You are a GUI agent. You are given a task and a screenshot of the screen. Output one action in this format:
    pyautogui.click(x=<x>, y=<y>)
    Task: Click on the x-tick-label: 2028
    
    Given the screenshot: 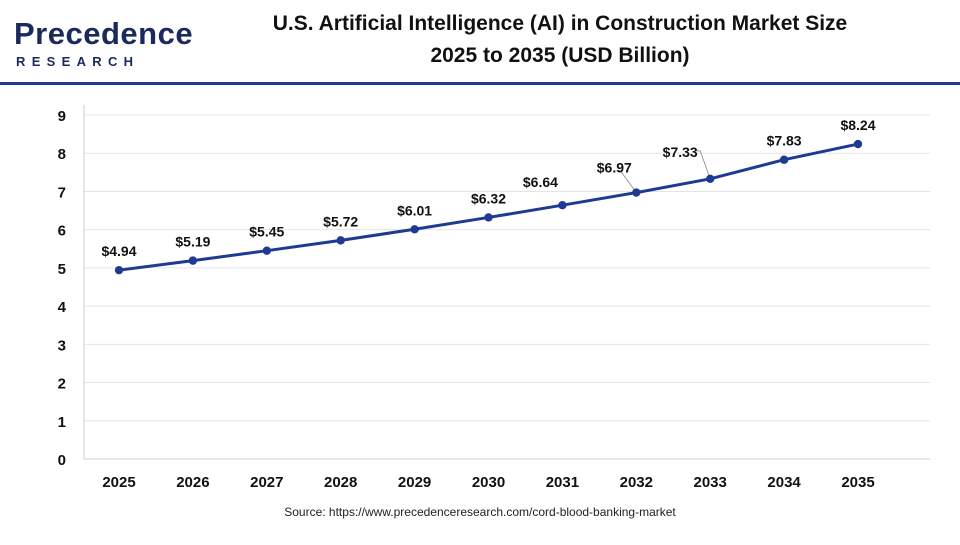 What is the action you would take?
    pyautogui.click(x=340, y=482)
    